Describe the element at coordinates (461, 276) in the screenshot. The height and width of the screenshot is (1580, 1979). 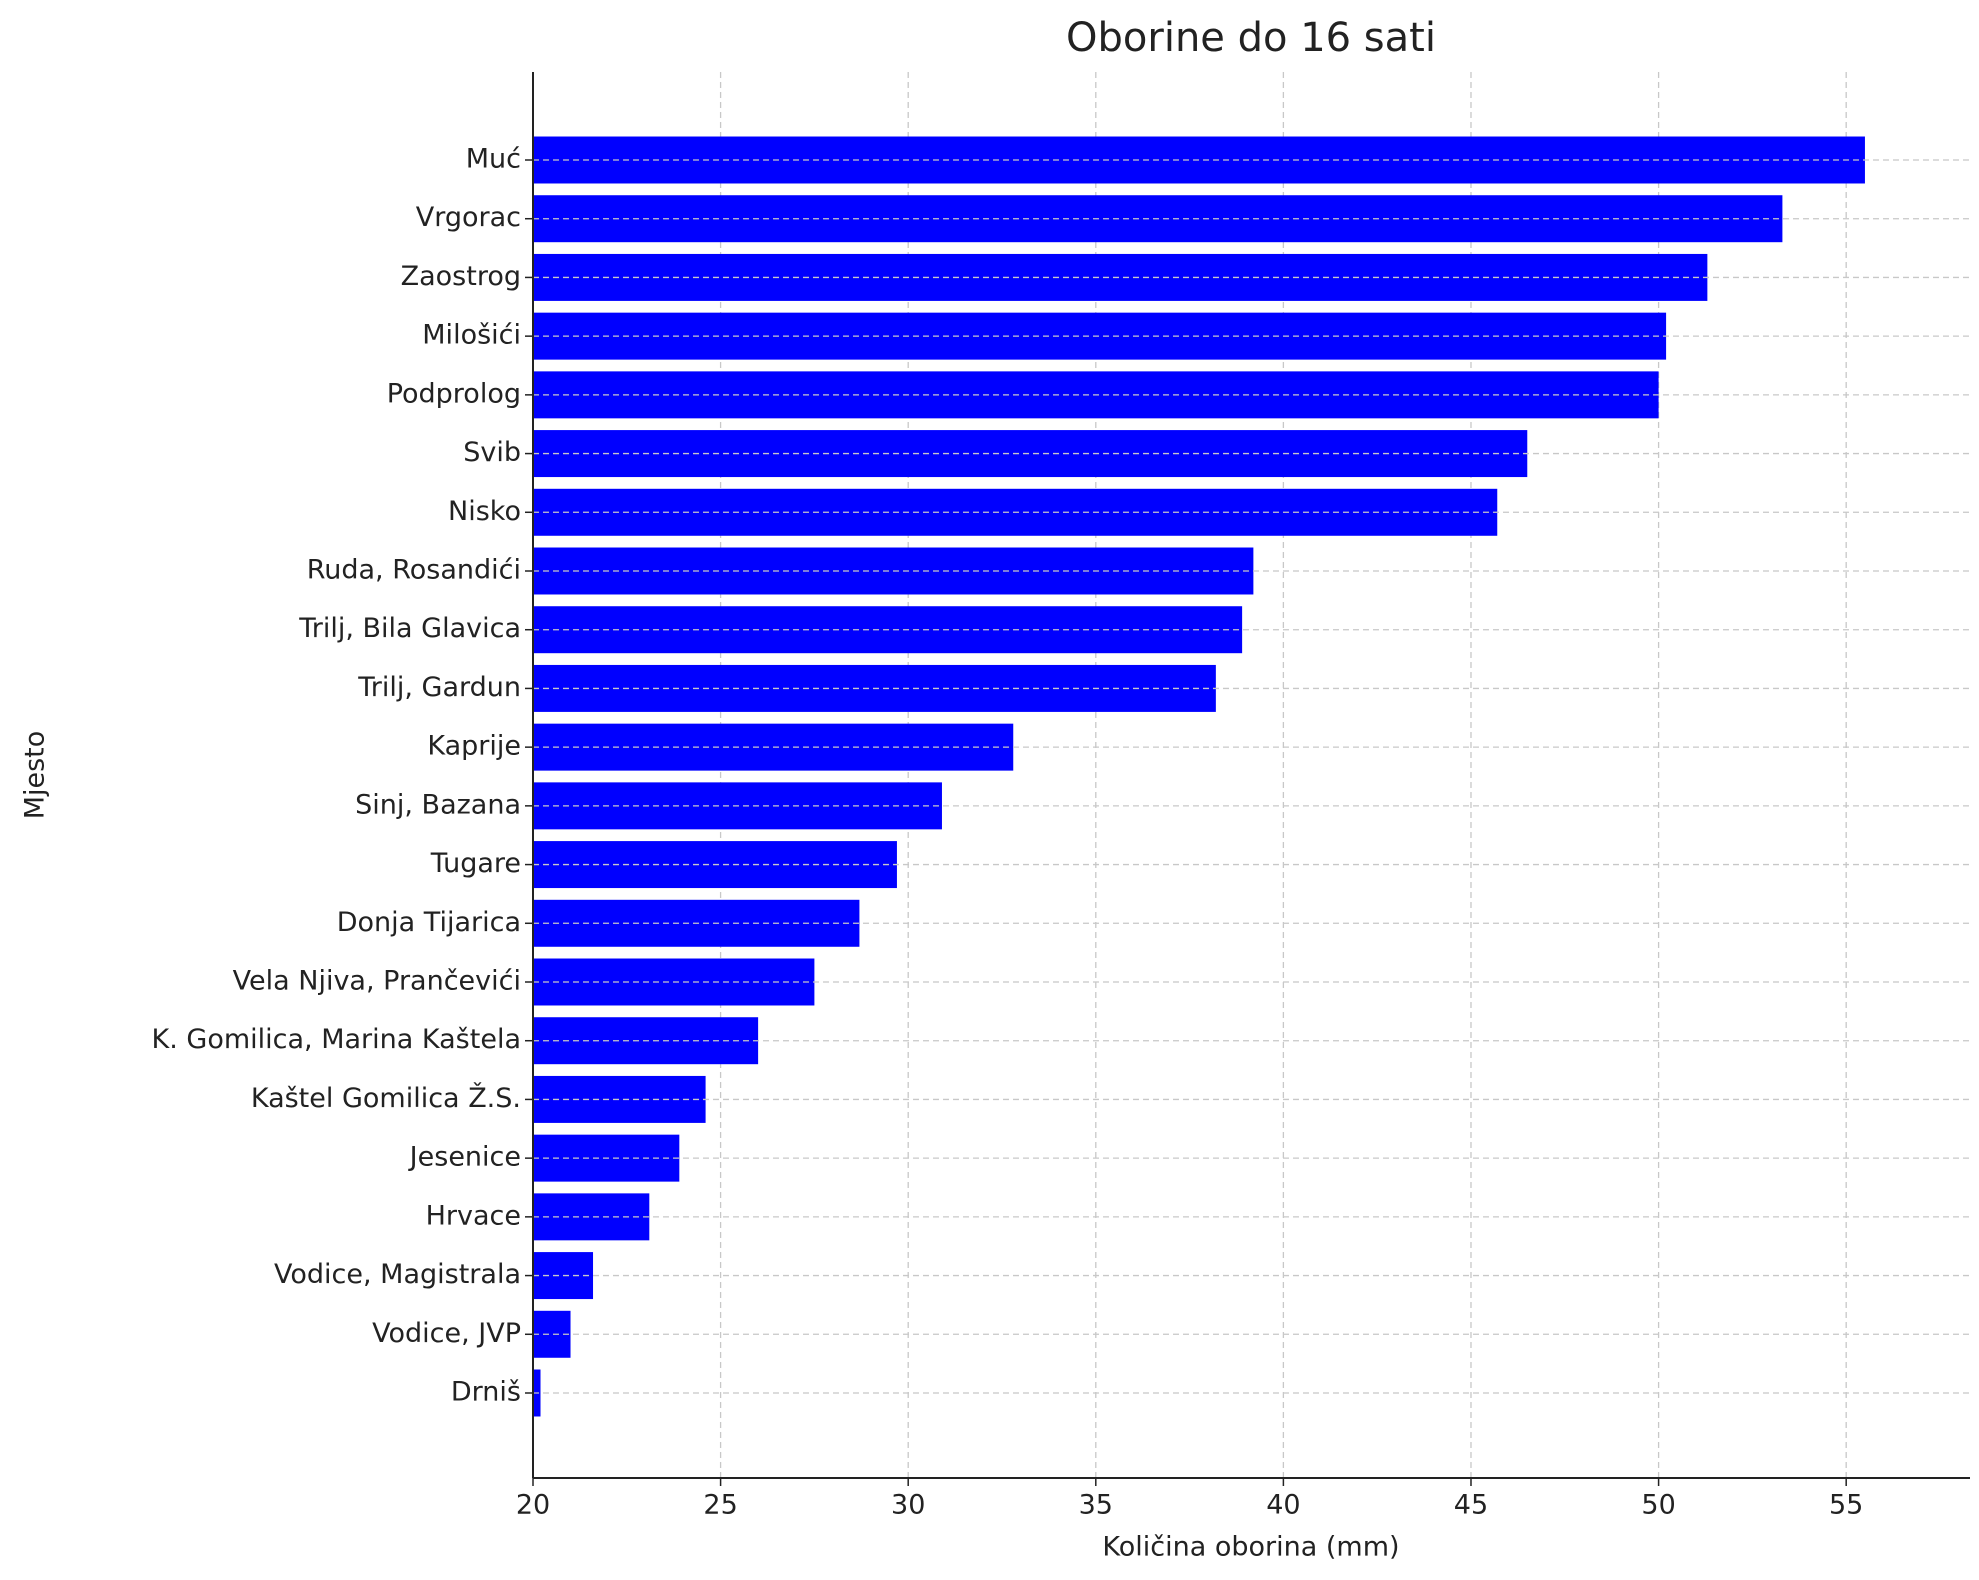
I see `y-tick-label: Zaostrog` at that location.